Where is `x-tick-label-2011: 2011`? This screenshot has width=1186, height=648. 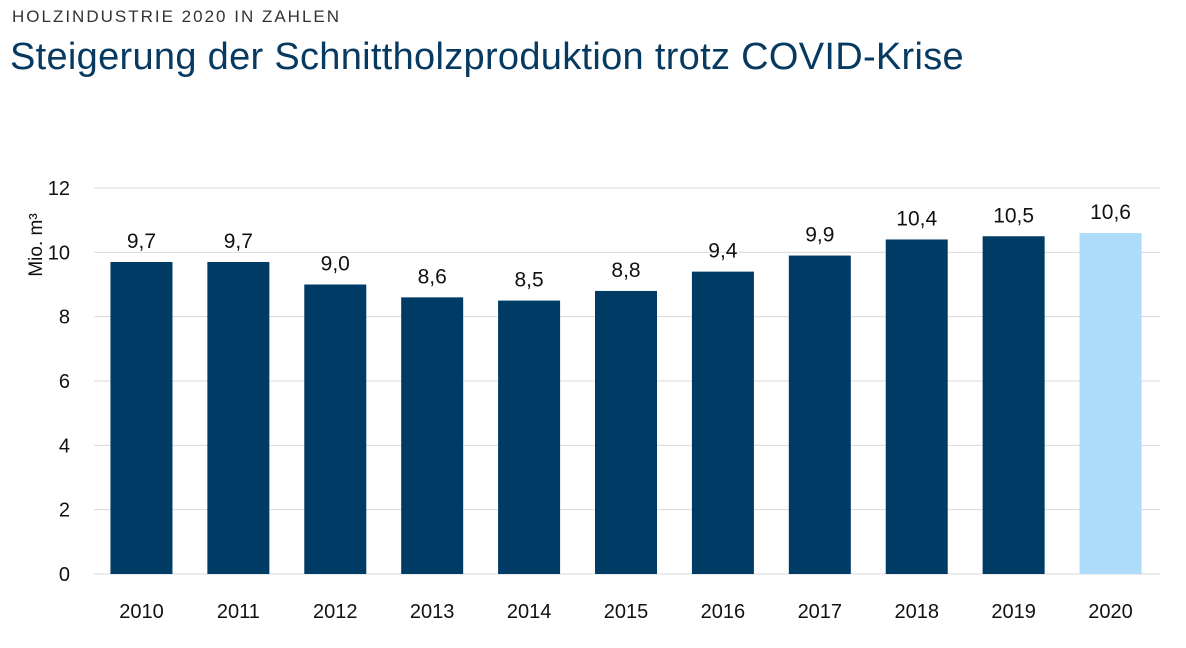 x-tick-label-2011: 2011 is located at coordinates (238, 612).